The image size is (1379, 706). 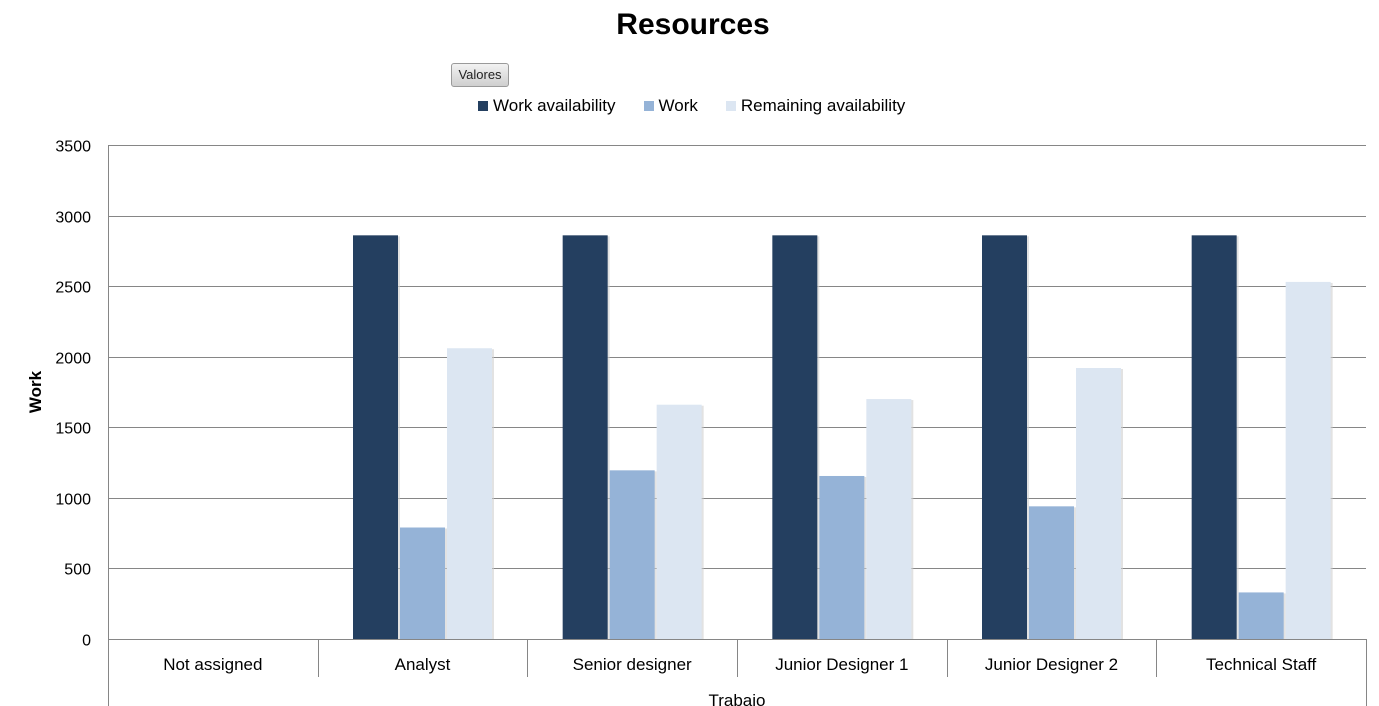 I want to click on y-tick-label: 500, so click(x=77, y=570).